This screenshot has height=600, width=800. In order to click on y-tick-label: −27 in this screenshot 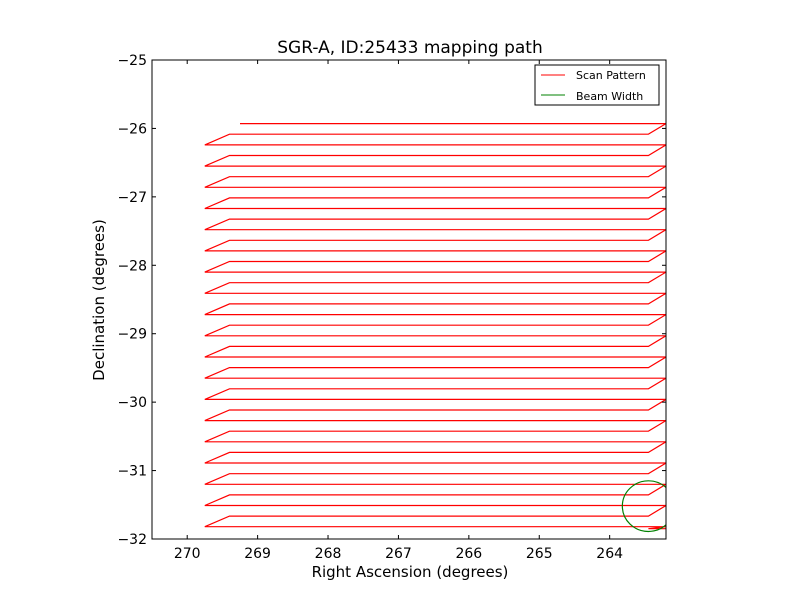, I will do `click(132, 198)`.